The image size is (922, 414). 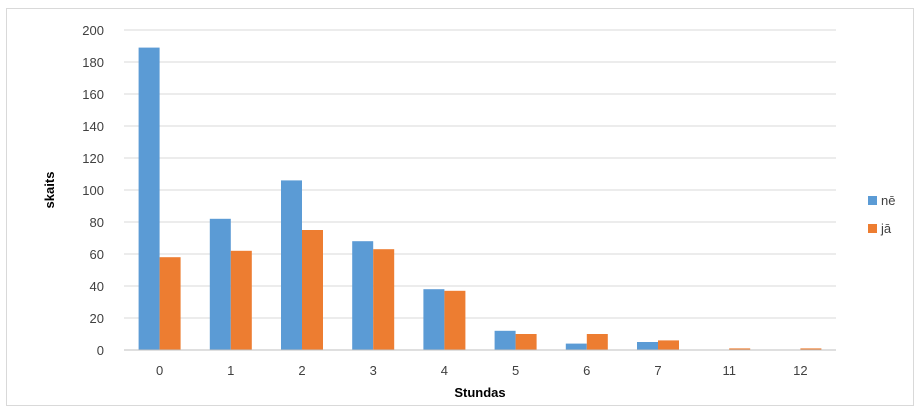 I want to click on x-tick-label: 7, so click(x=657, y=370).